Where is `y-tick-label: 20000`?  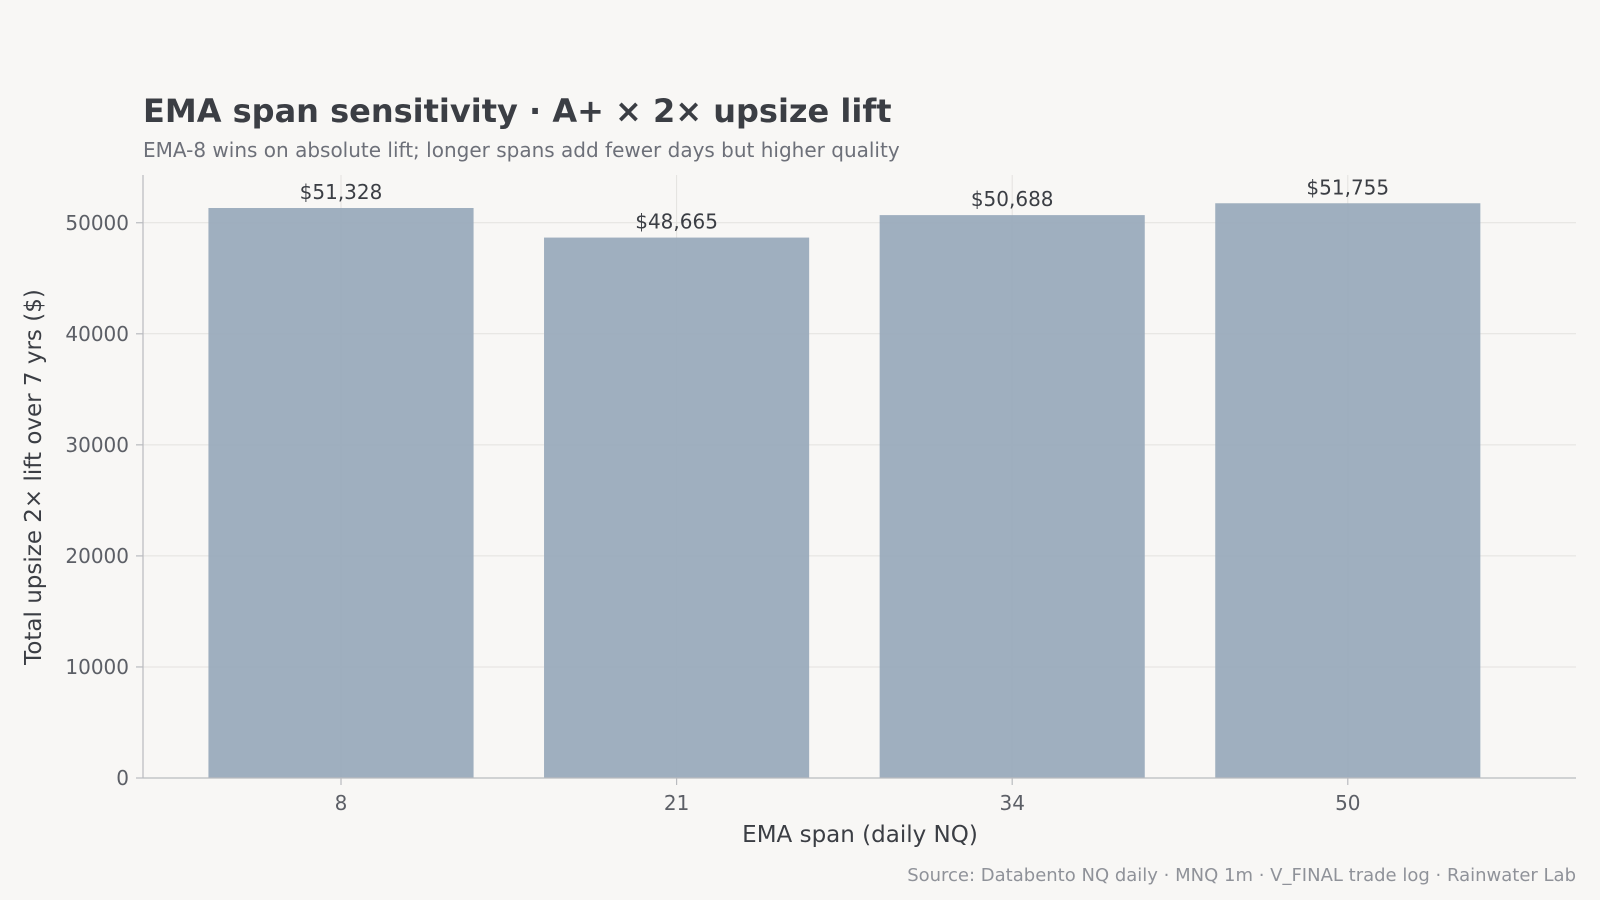 y-tick-label: 20000 is located at coordinates (97, 556).